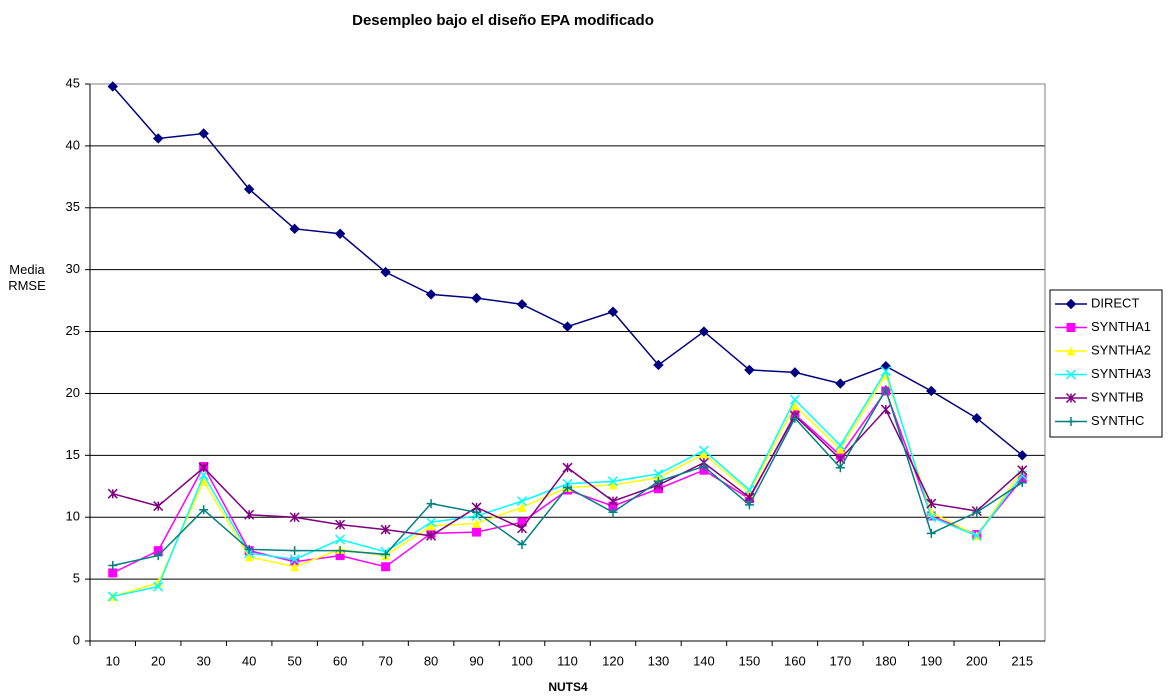 This screenshot has height=698, width=1171. Describe the element at coordinates (73, 206) in the screenshot. I see `y-tick-label: 35` at that location.